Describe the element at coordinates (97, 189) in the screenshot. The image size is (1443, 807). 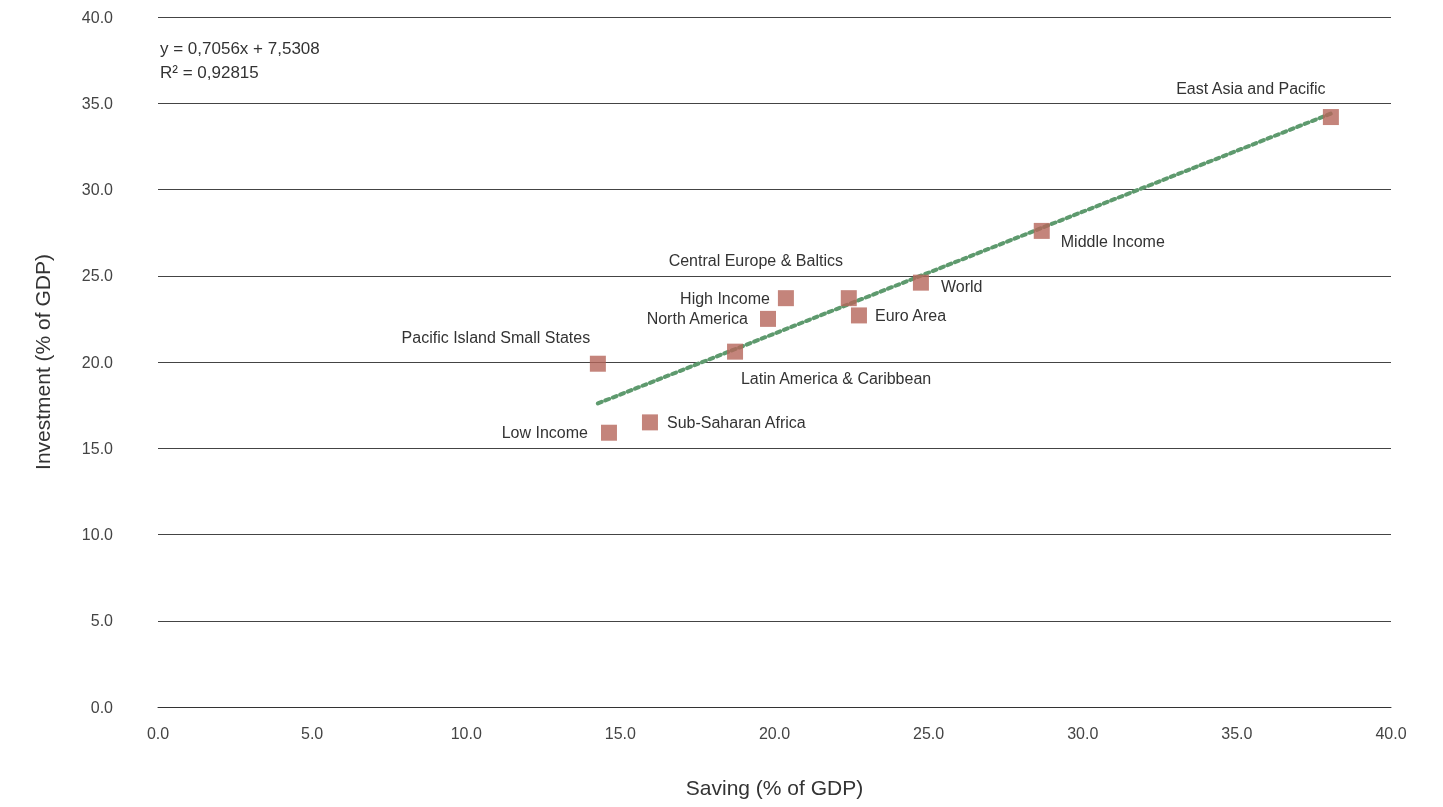
I see `y-tick-label: 30.0` at that location.